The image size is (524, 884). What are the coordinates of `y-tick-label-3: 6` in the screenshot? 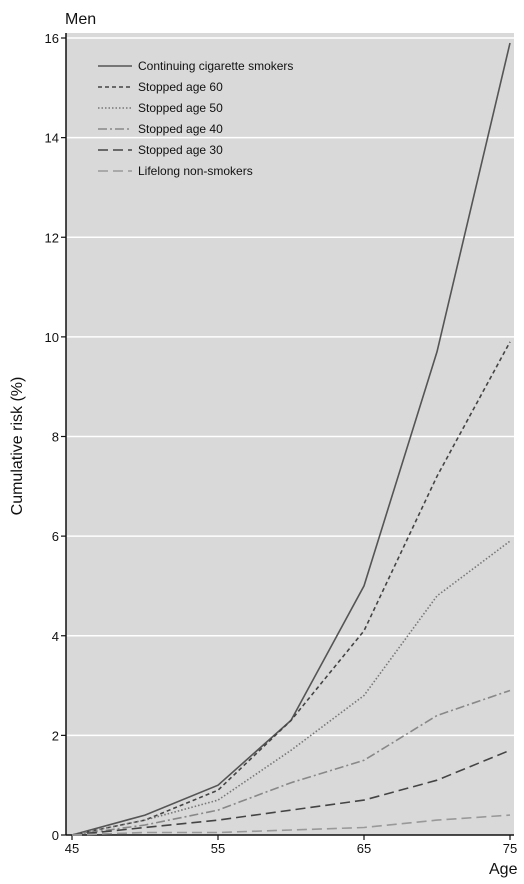 It's located at (55, 536).